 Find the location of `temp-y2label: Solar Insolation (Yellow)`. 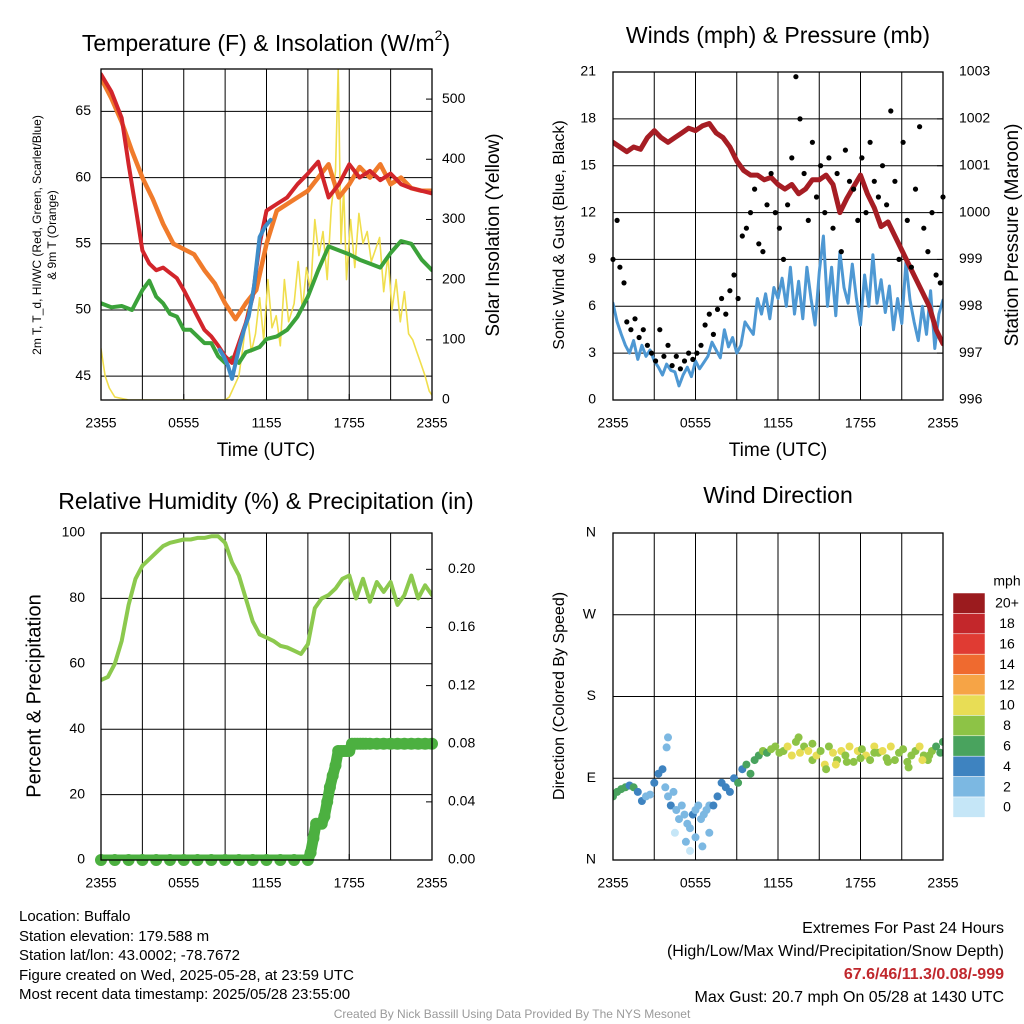

temp-y2label: Solar Insolation (Yellow) is located at coordinates (493, 234).